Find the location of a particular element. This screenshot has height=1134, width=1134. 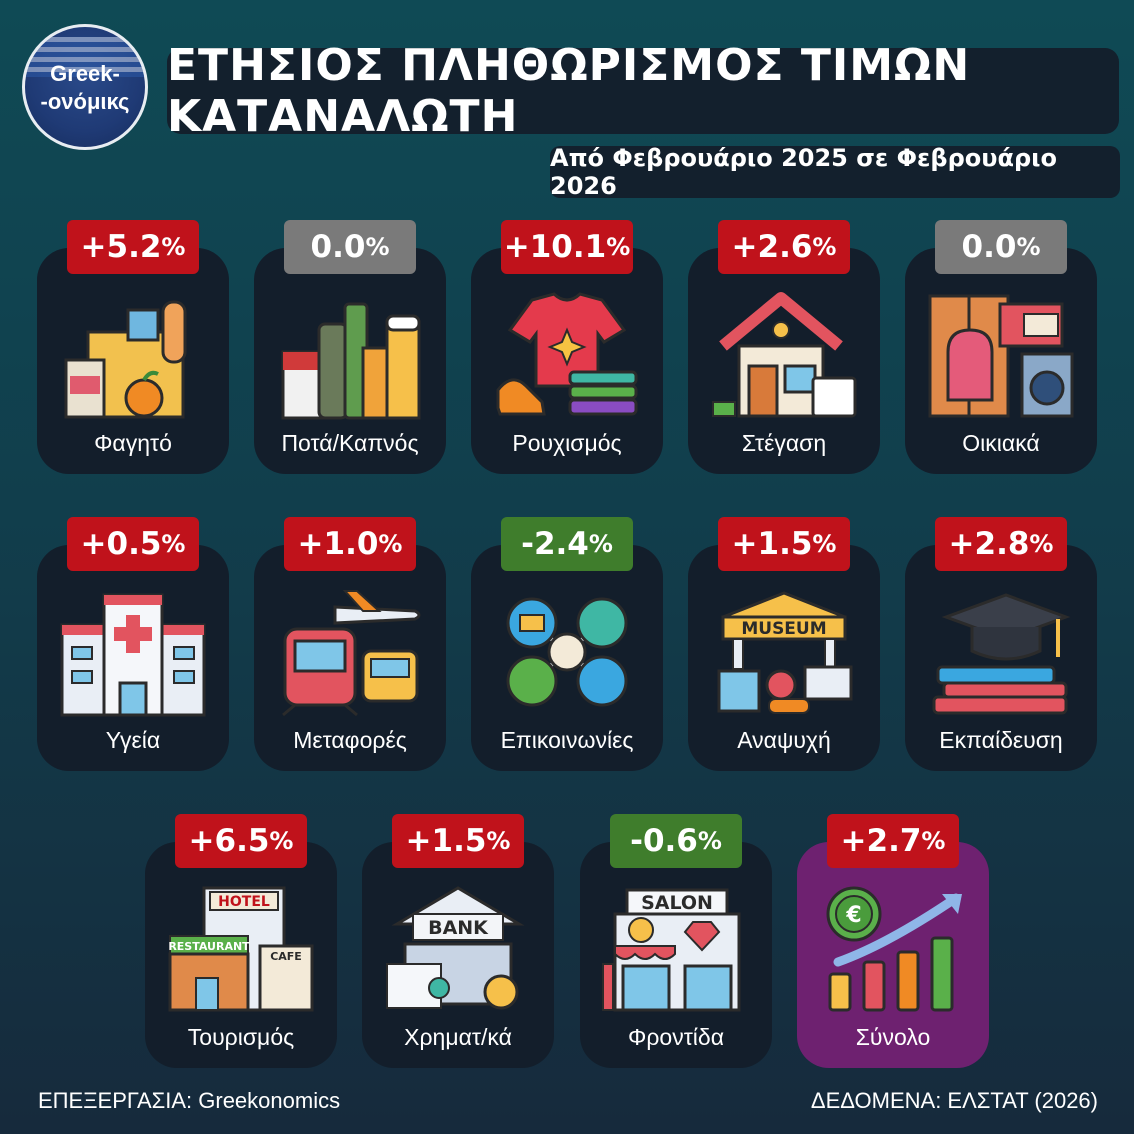

change-badge: -0.6% is located at coordinates (676, 841).